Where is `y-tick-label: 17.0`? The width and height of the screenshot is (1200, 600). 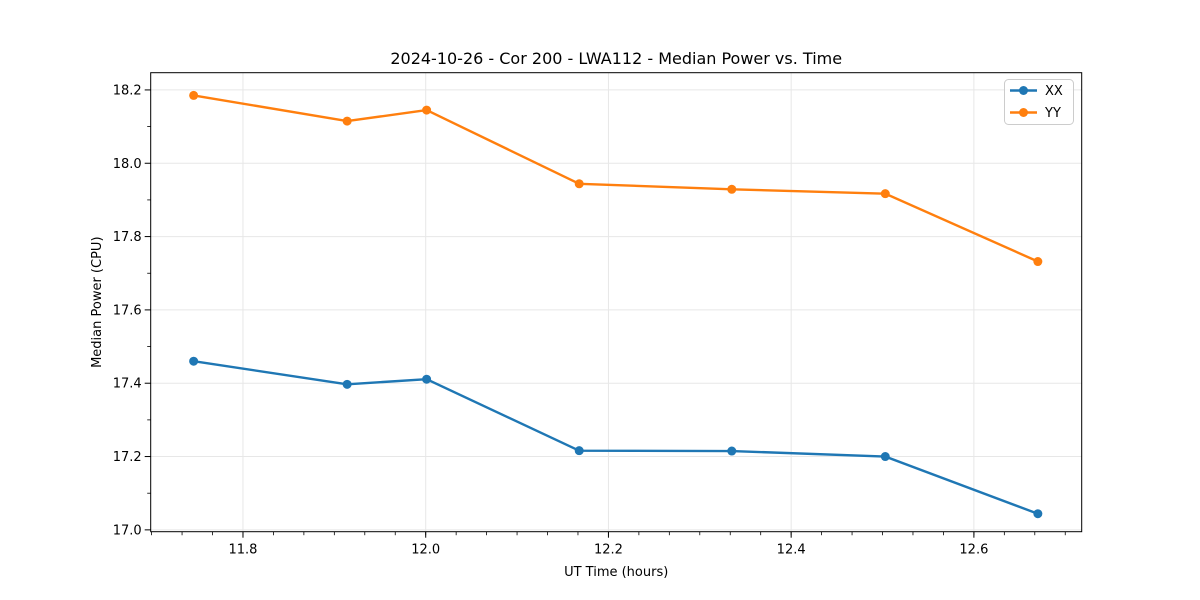
y-tick-label: 17.0 is located at coordinates (127, 530).